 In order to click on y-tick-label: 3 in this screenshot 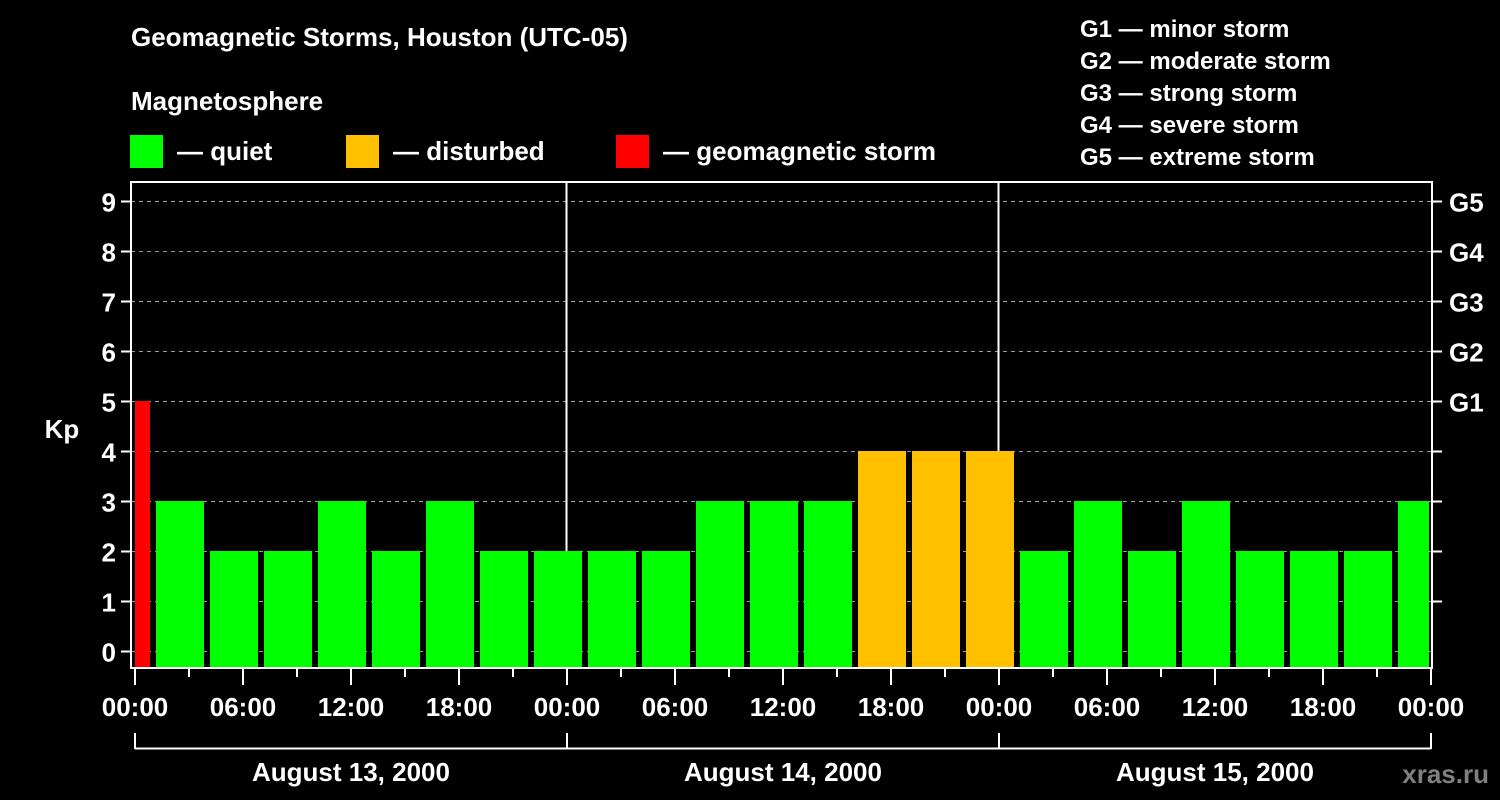, I will do `click(109, 503)`.